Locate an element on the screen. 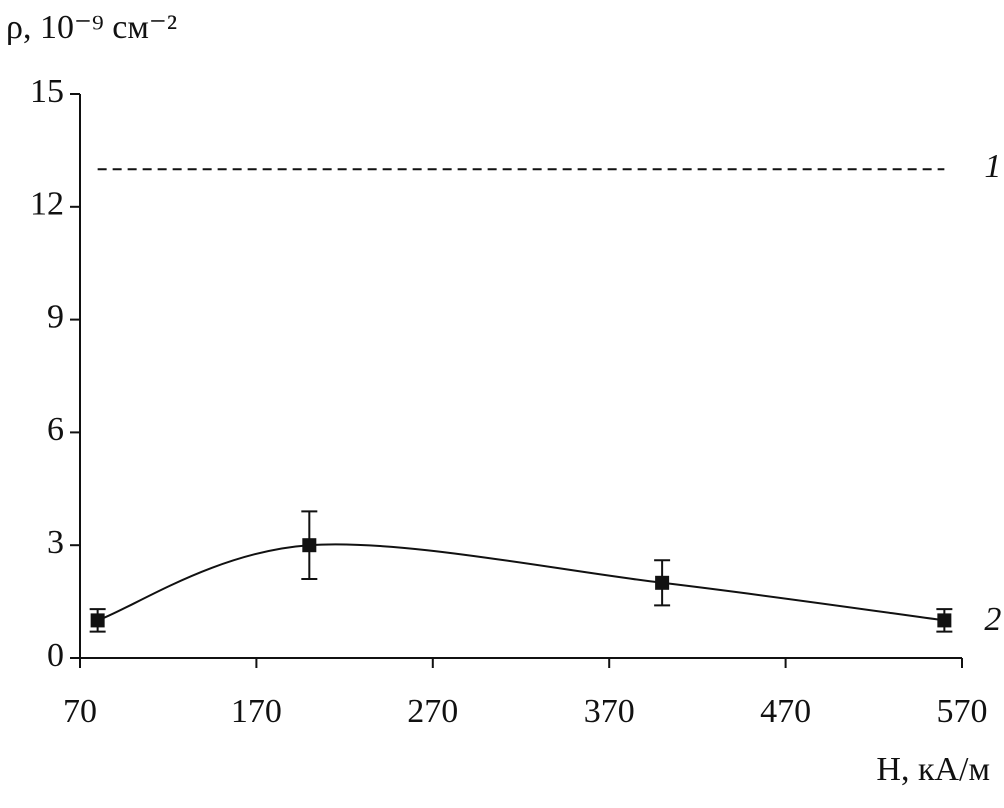 The width and height of the screenshot is (1004, 808). y-axis-label: ρ, 10⁻⁹ см⁻² is located at coordinates (91, 27).